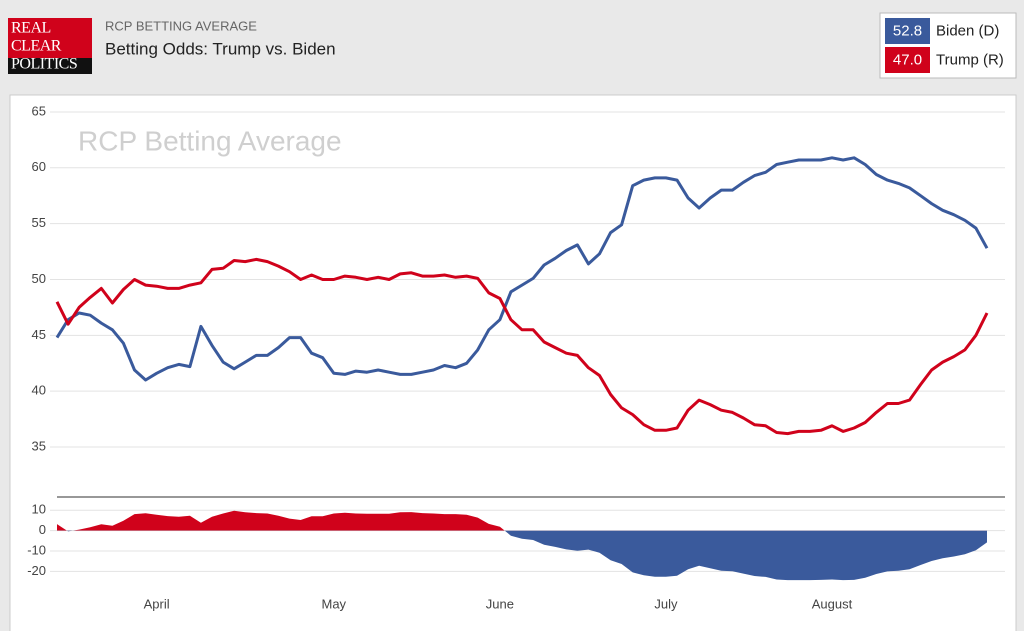  I want to click on legend-value: 47.0, so click(907, 59).